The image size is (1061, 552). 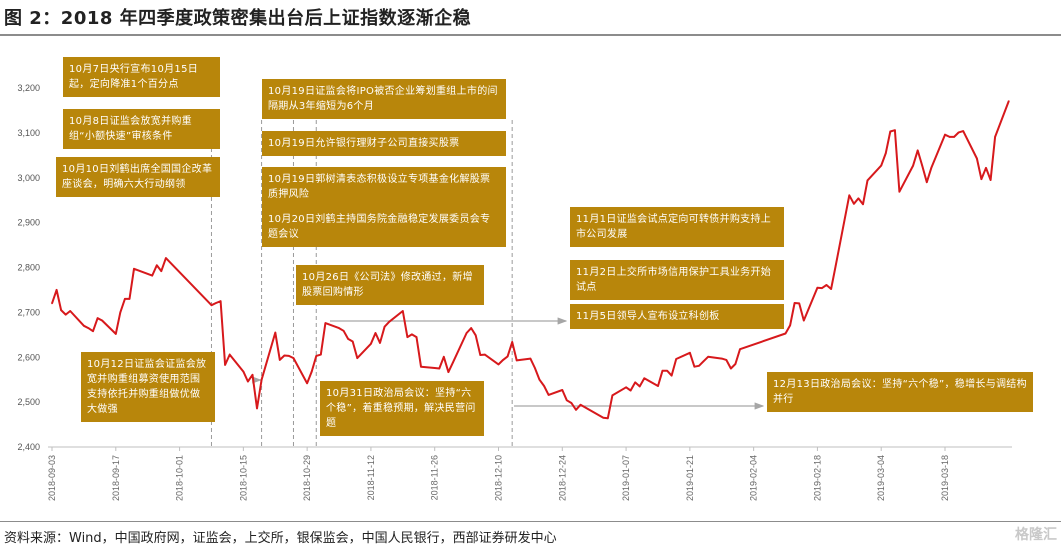 What do you see at coordinates (28, 88) in the screenshot?
I see `y-tick-label: 3,200` at bounding box center [28, 88].